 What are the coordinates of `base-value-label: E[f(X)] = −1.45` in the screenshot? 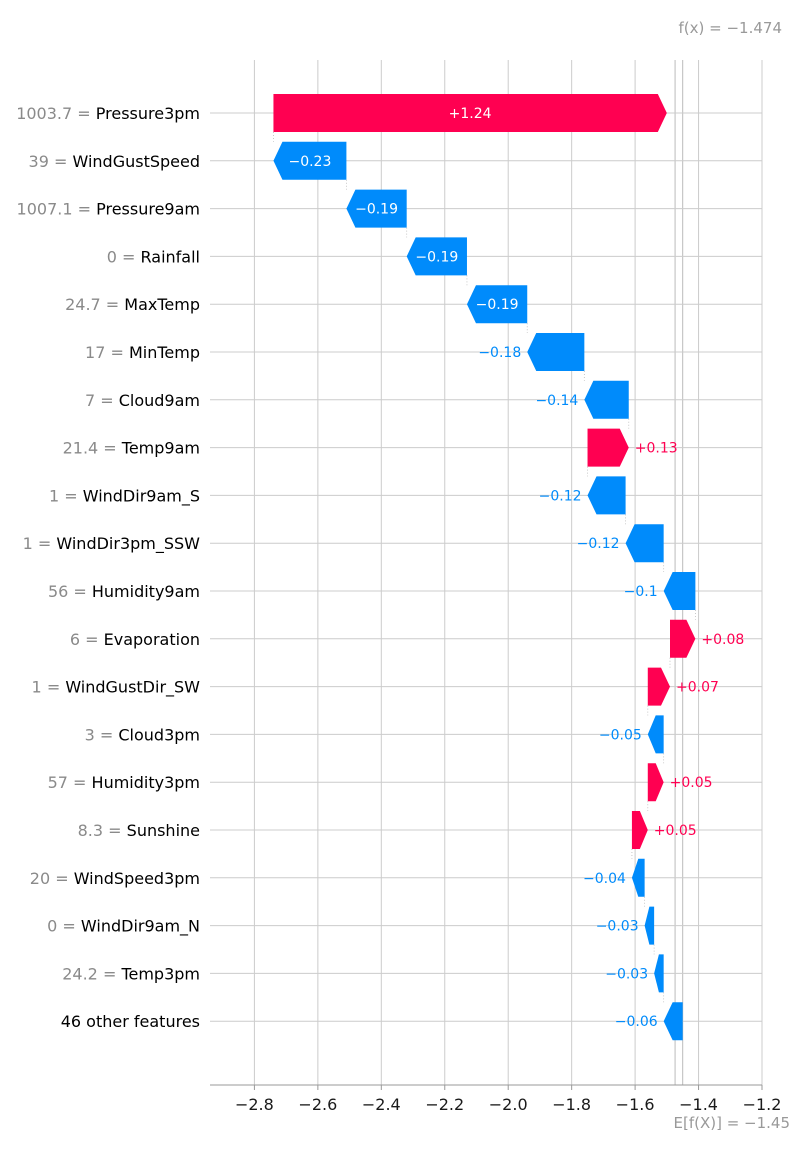 It's located at (731, 1123).